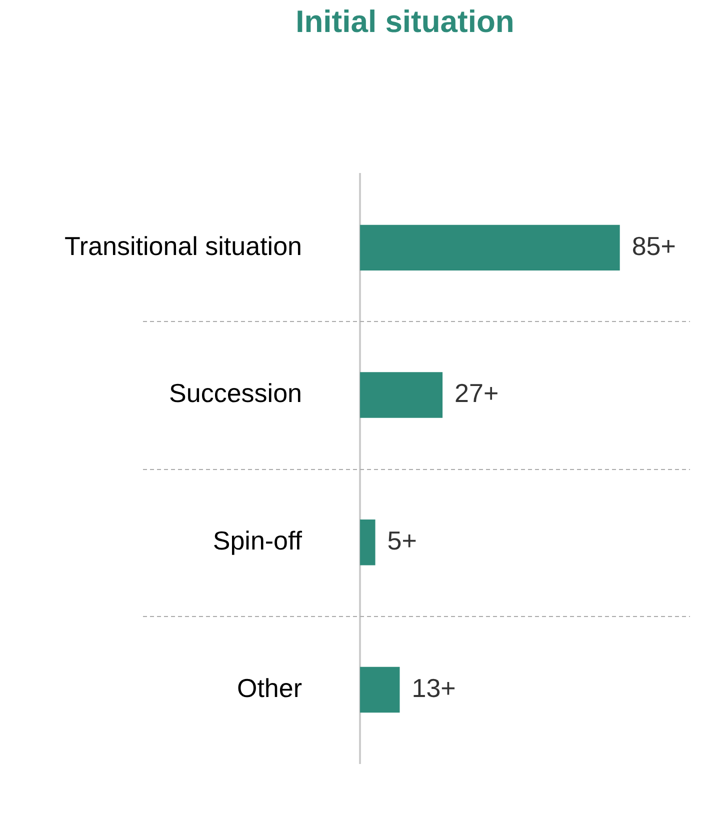 This screenshot has height=829, width=706. I want to click on data-label: 13+, so click(434, 687).